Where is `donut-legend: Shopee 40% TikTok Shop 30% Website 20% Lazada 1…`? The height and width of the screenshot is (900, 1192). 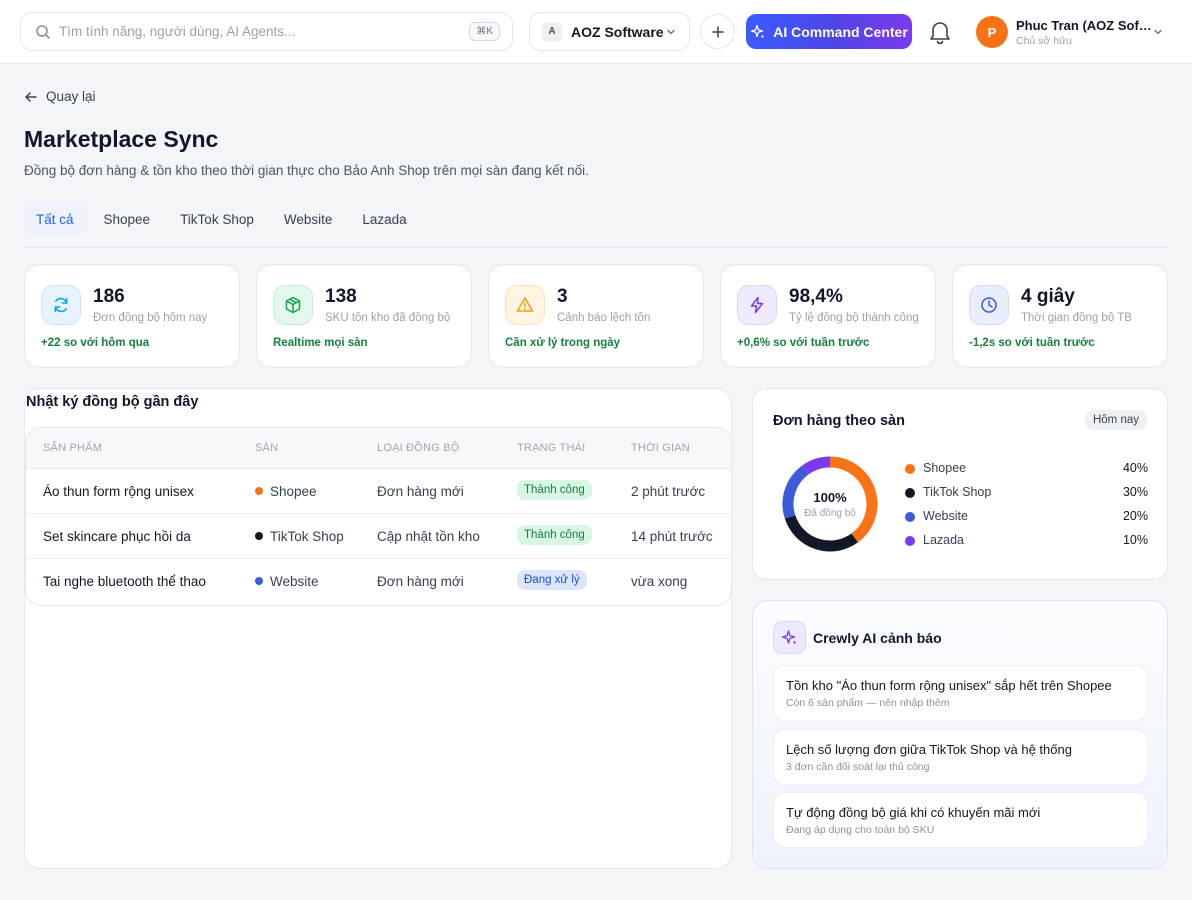
donut-legend: Shopee 40% TikTok Shop 30% Website 20% Lazada 1… is located at coordinates (1026, 507).